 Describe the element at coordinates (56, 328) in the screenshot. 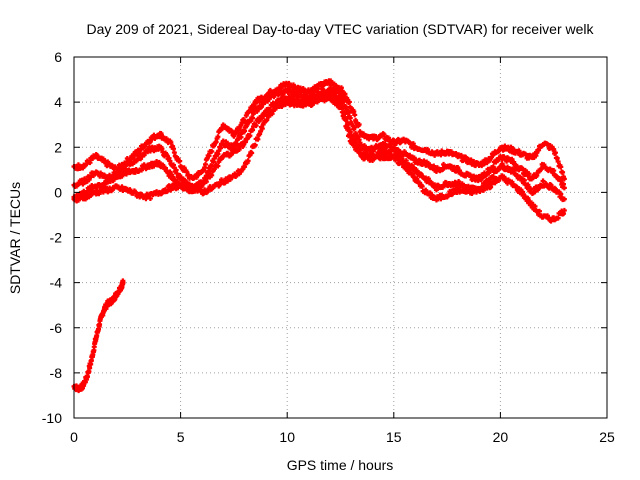

I see `y-tick-label: -6` at that location.